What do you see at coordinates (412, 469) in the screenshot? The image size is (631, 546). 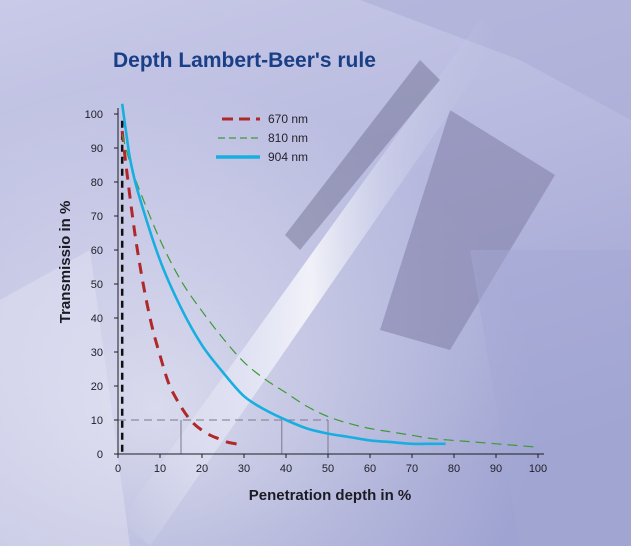 I see `x-tick-label: 70` at bounding box center [412, 469].